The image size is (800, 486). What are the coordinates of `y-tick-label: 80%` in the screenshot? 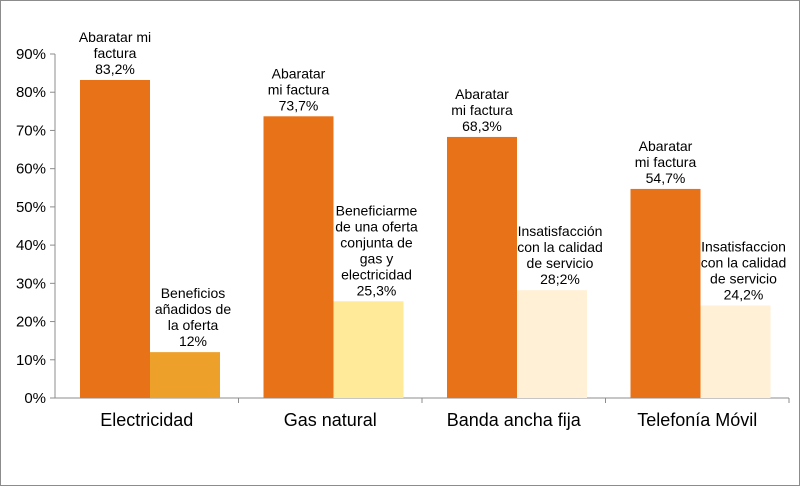 It's located at (31, 92).